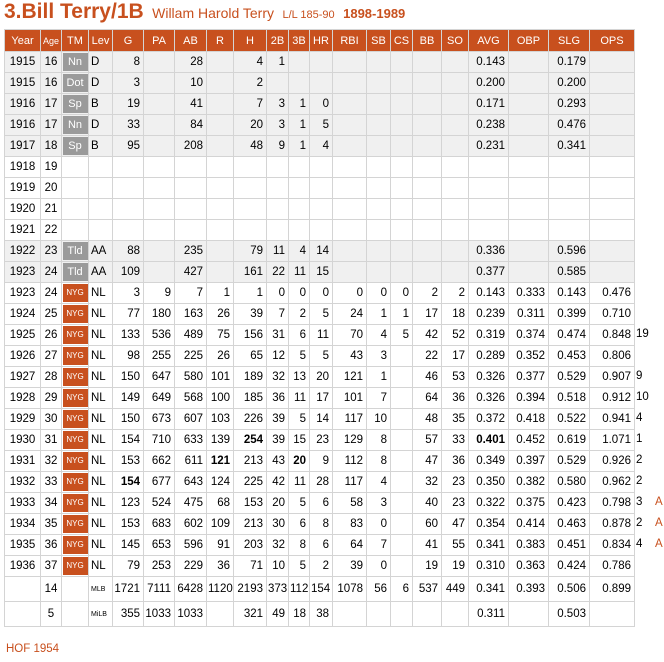 The width and height of the screenshot is (664, 662). I want to click on stat-avg: 0.171, so click(488, 104).